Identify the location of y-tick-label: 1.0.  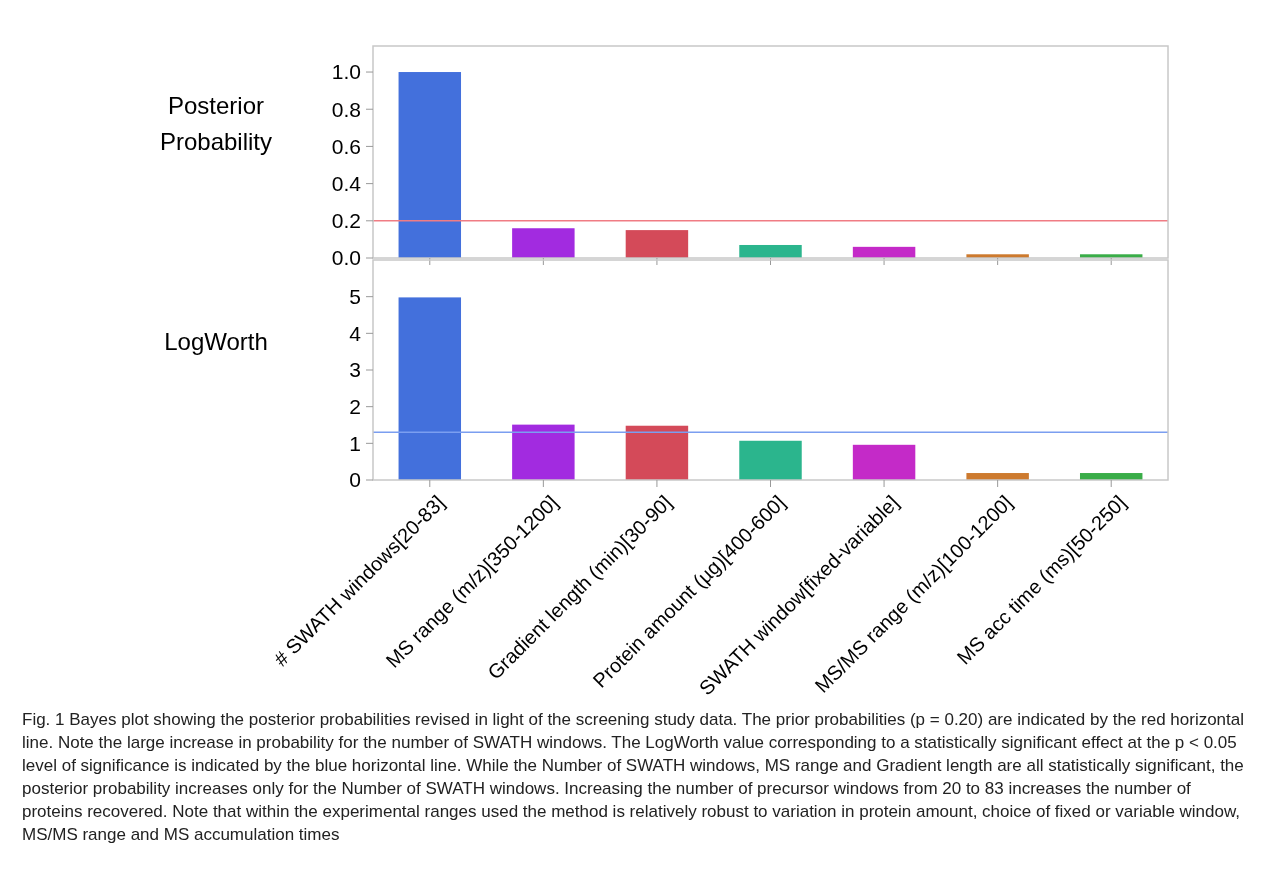
(346, 72).